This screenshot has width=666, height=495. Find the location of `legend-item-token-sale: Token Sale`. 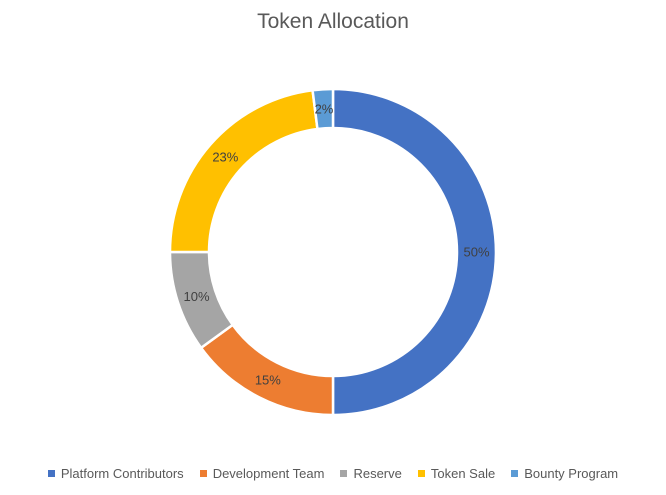

legend-item-token-sale: Token Sale is located at coordinates (456, 473).